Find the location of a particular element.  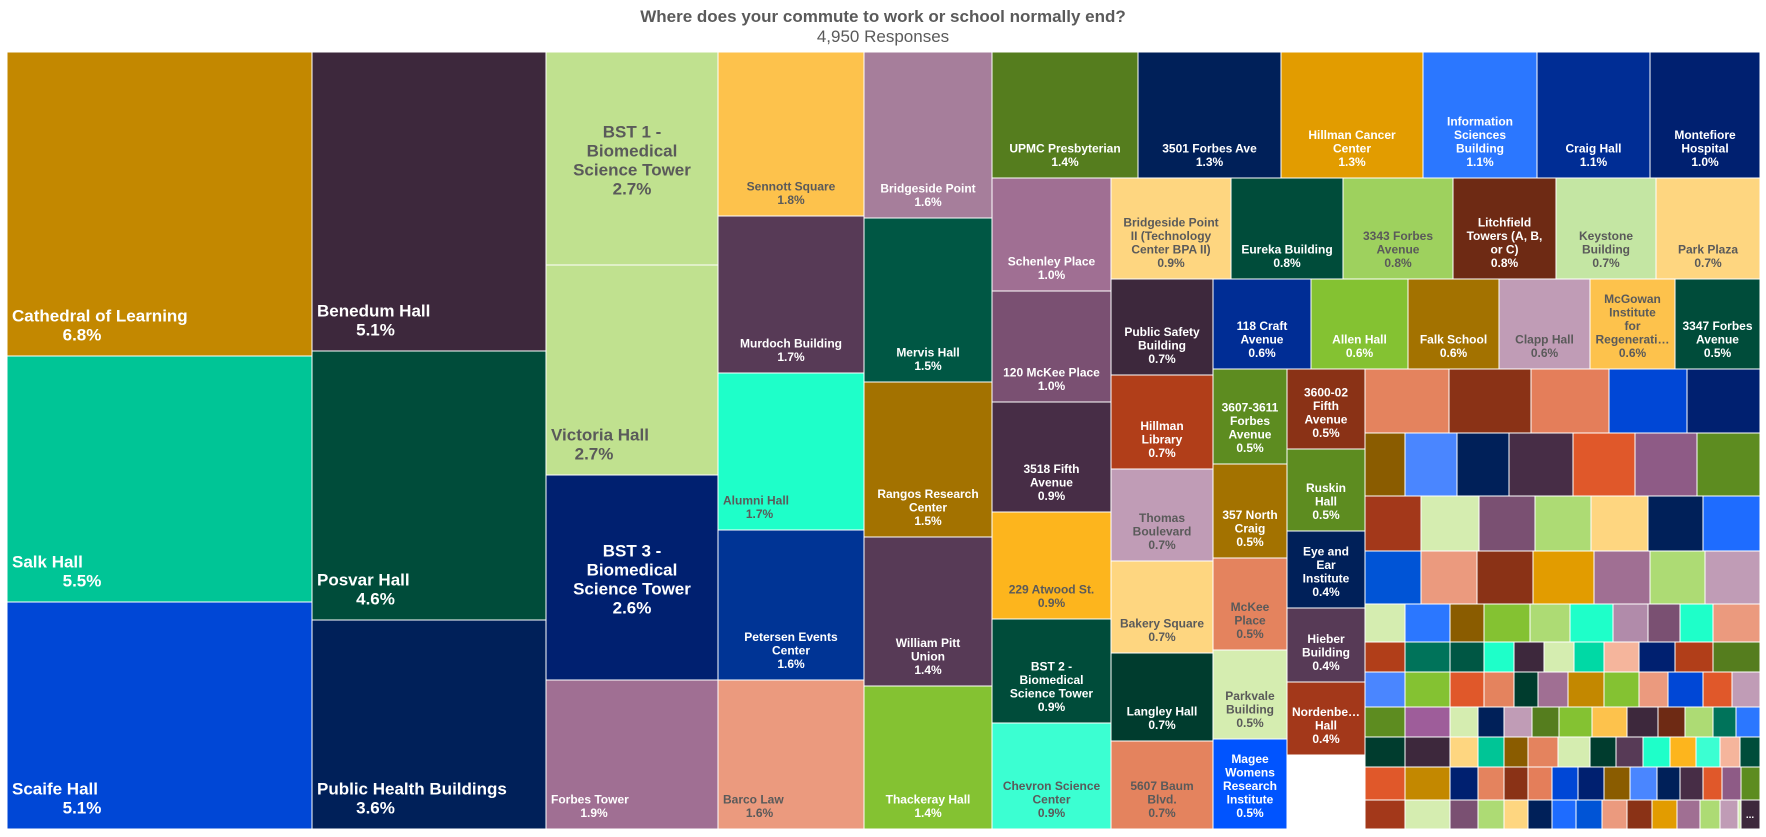

treemap-tile-label: Sennott Square 1.8% is located at coordinates (791, 192).